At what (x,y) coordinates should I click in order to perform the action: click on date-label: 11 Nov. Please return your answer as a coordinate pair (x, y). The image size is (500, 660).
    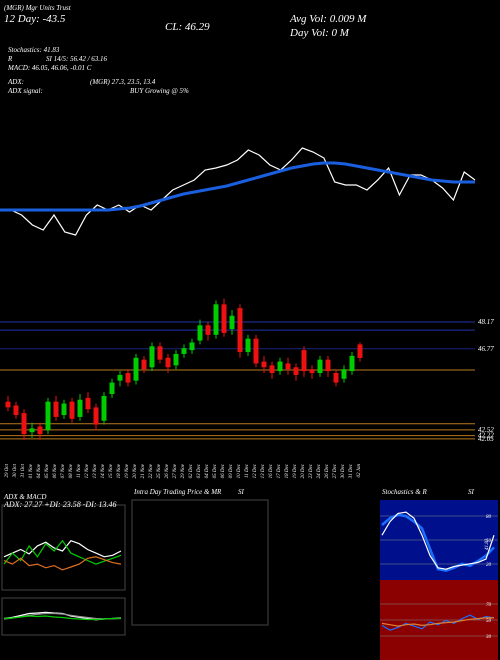
    Looking at the image, I should click on (79, 470).